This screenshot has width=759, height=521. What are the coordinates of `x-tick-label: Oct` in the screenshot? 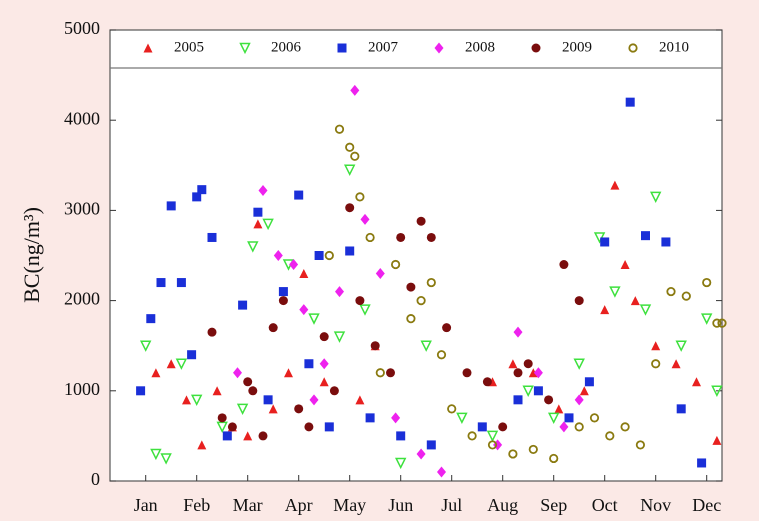 It's located at (605, 505).